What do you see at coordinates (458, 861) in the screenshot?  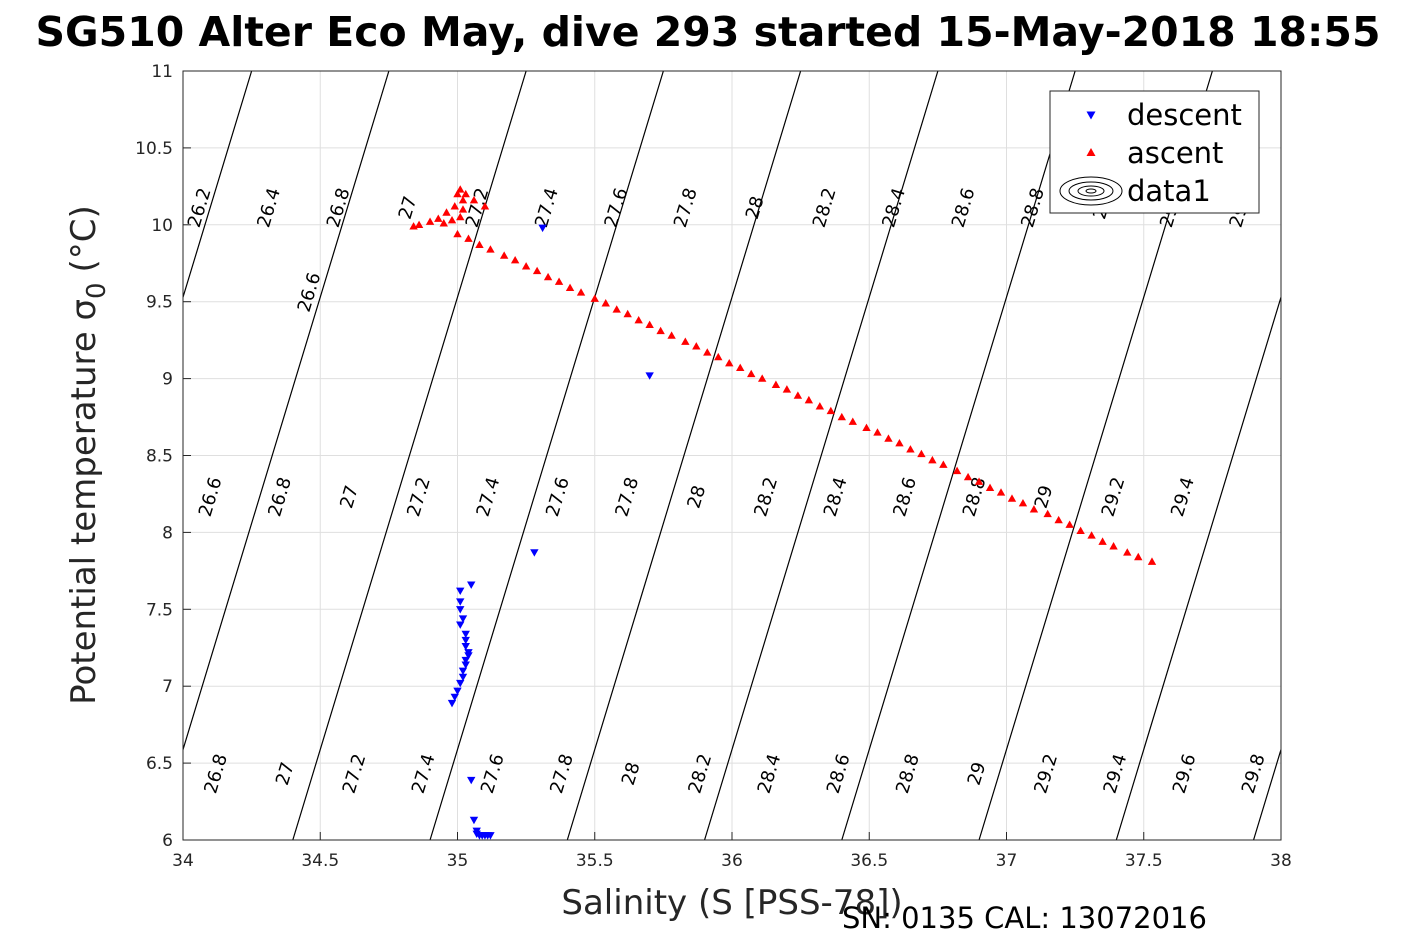 I see `x-tick-label-35: 35` at bounding box center [458, 861].